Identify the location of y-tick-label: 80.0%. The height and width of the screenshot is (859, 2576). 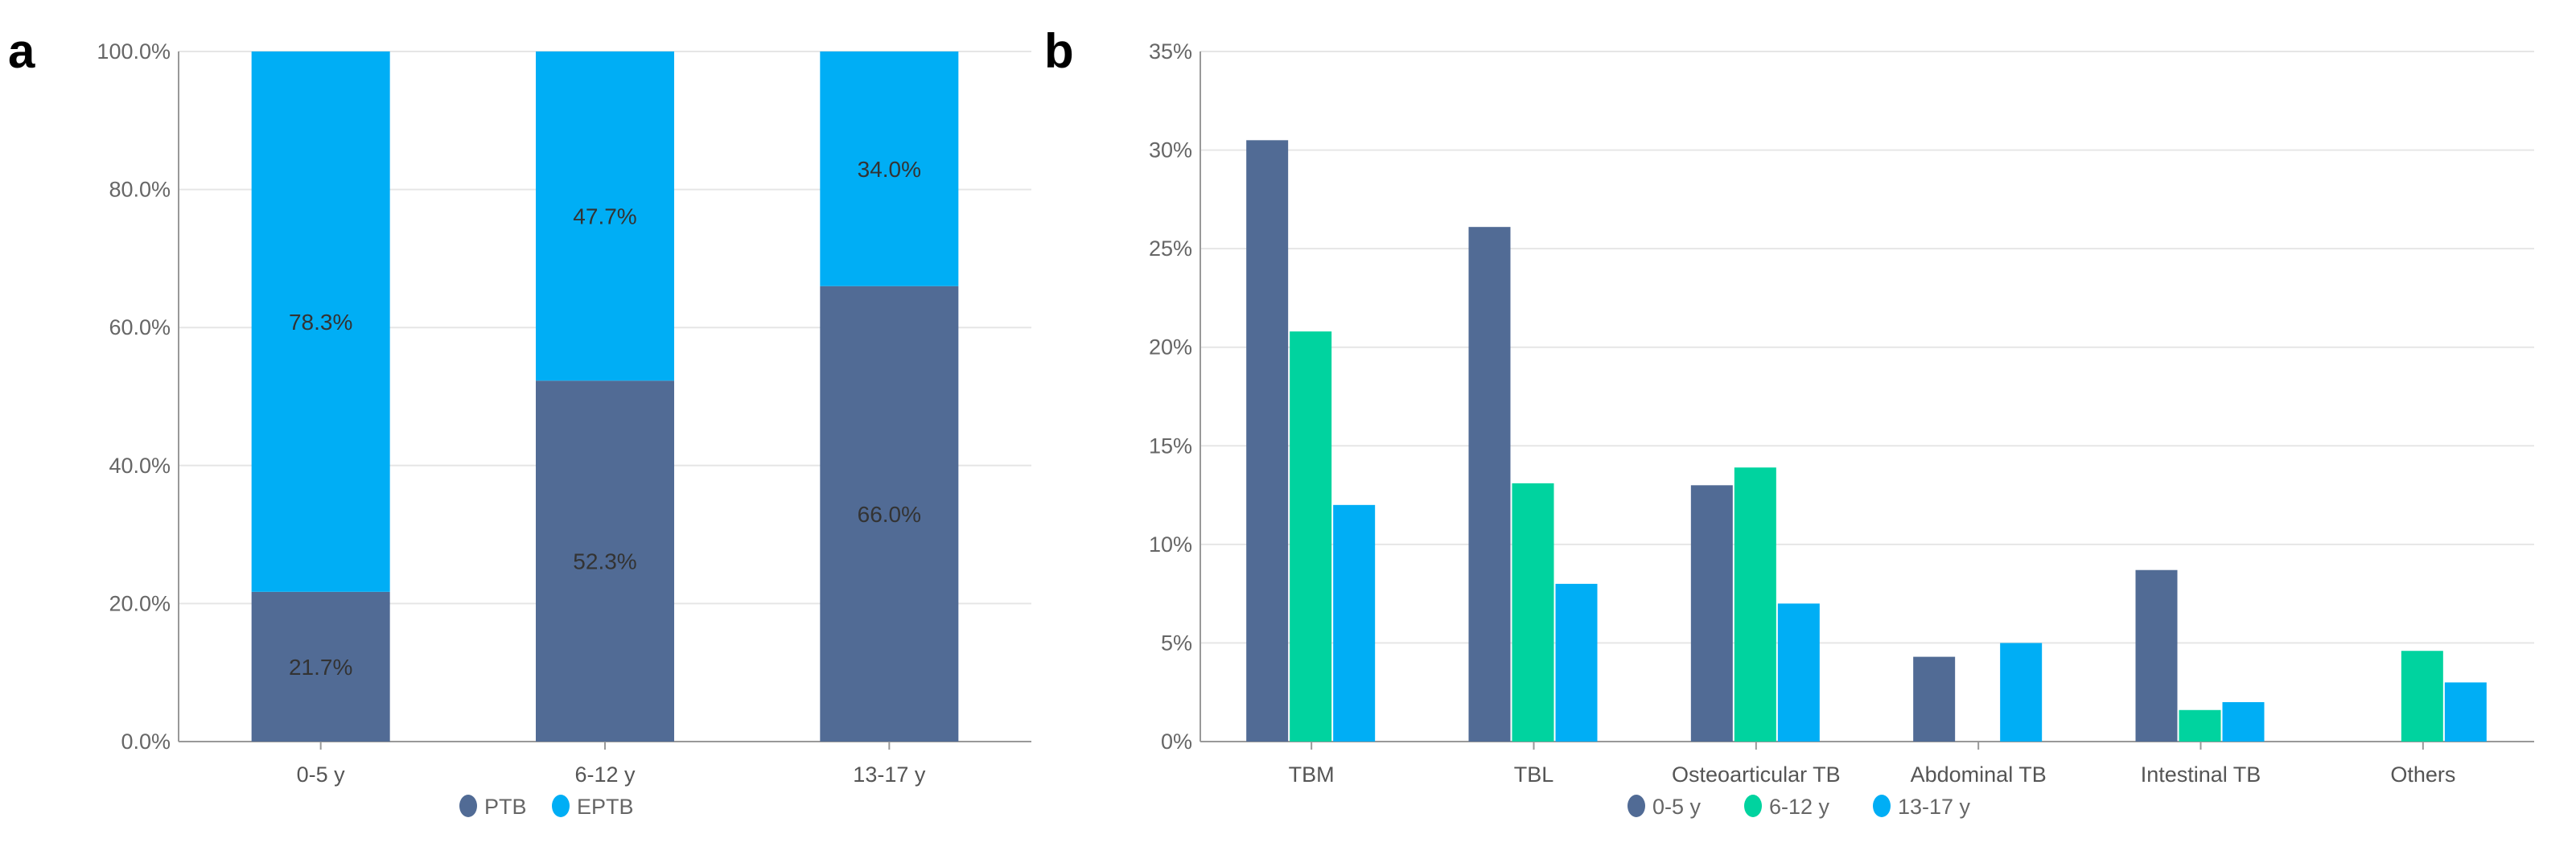
(140, 190).